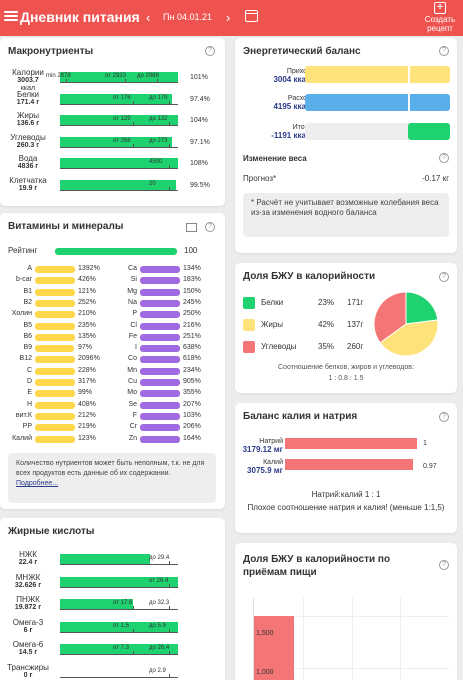  Describe the element at coordinates (200, 185) in the screenshot. I see `macro-percent: 99.5%` at that location.